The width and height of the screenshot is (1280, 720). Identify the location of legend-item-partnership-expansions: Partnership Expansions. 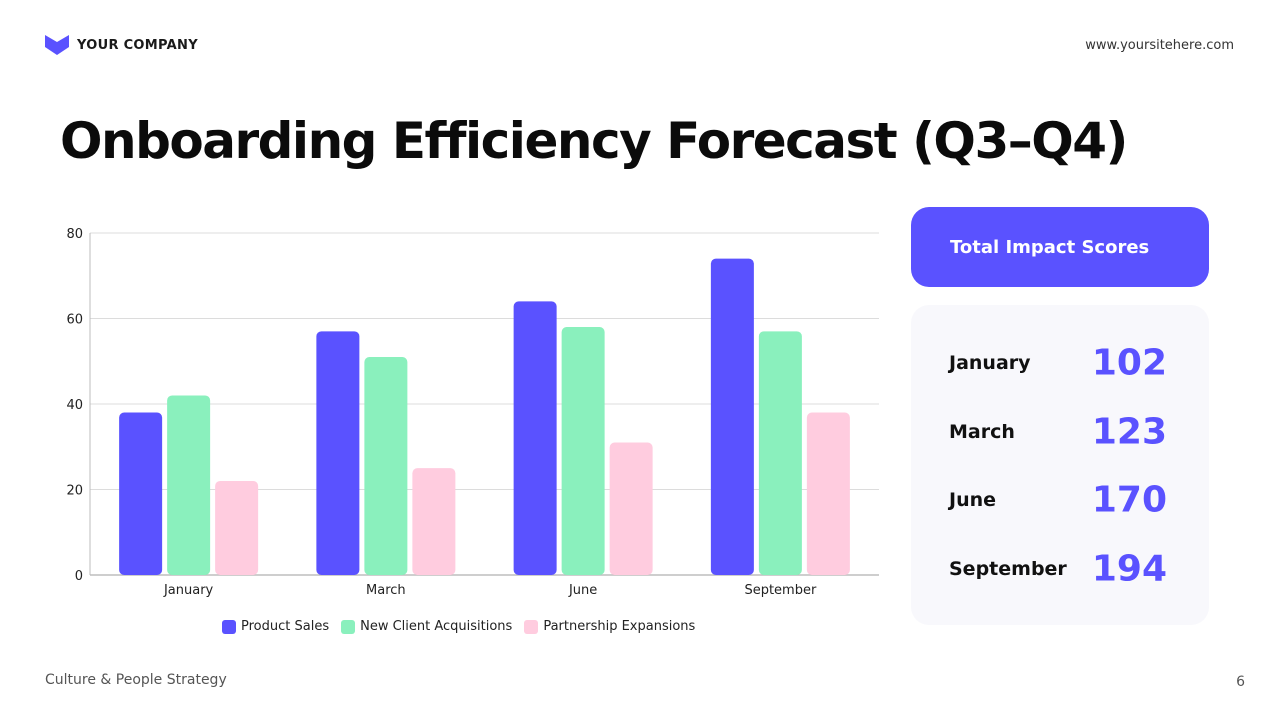
(609, 626).